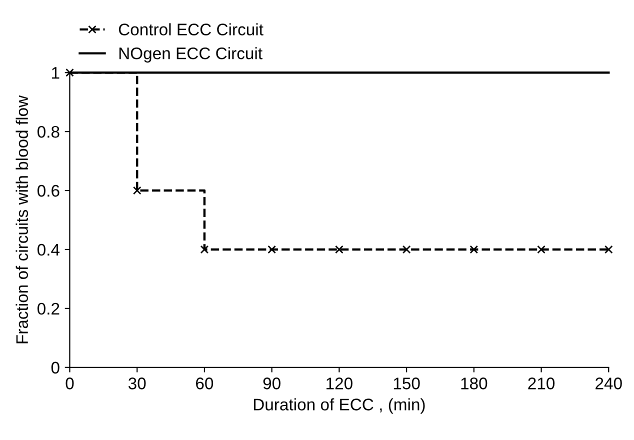 This screenshot has height=440, width=634. I want to click on y-tick-label: 1, so click(56, 73).